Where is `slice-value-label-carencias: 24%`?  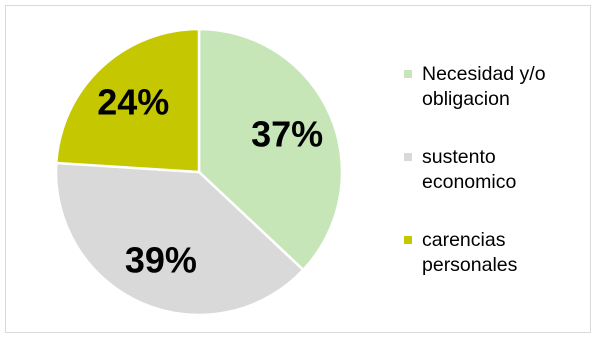 slice-value-label-carencias: 24% is located at coordinates (133, 102).